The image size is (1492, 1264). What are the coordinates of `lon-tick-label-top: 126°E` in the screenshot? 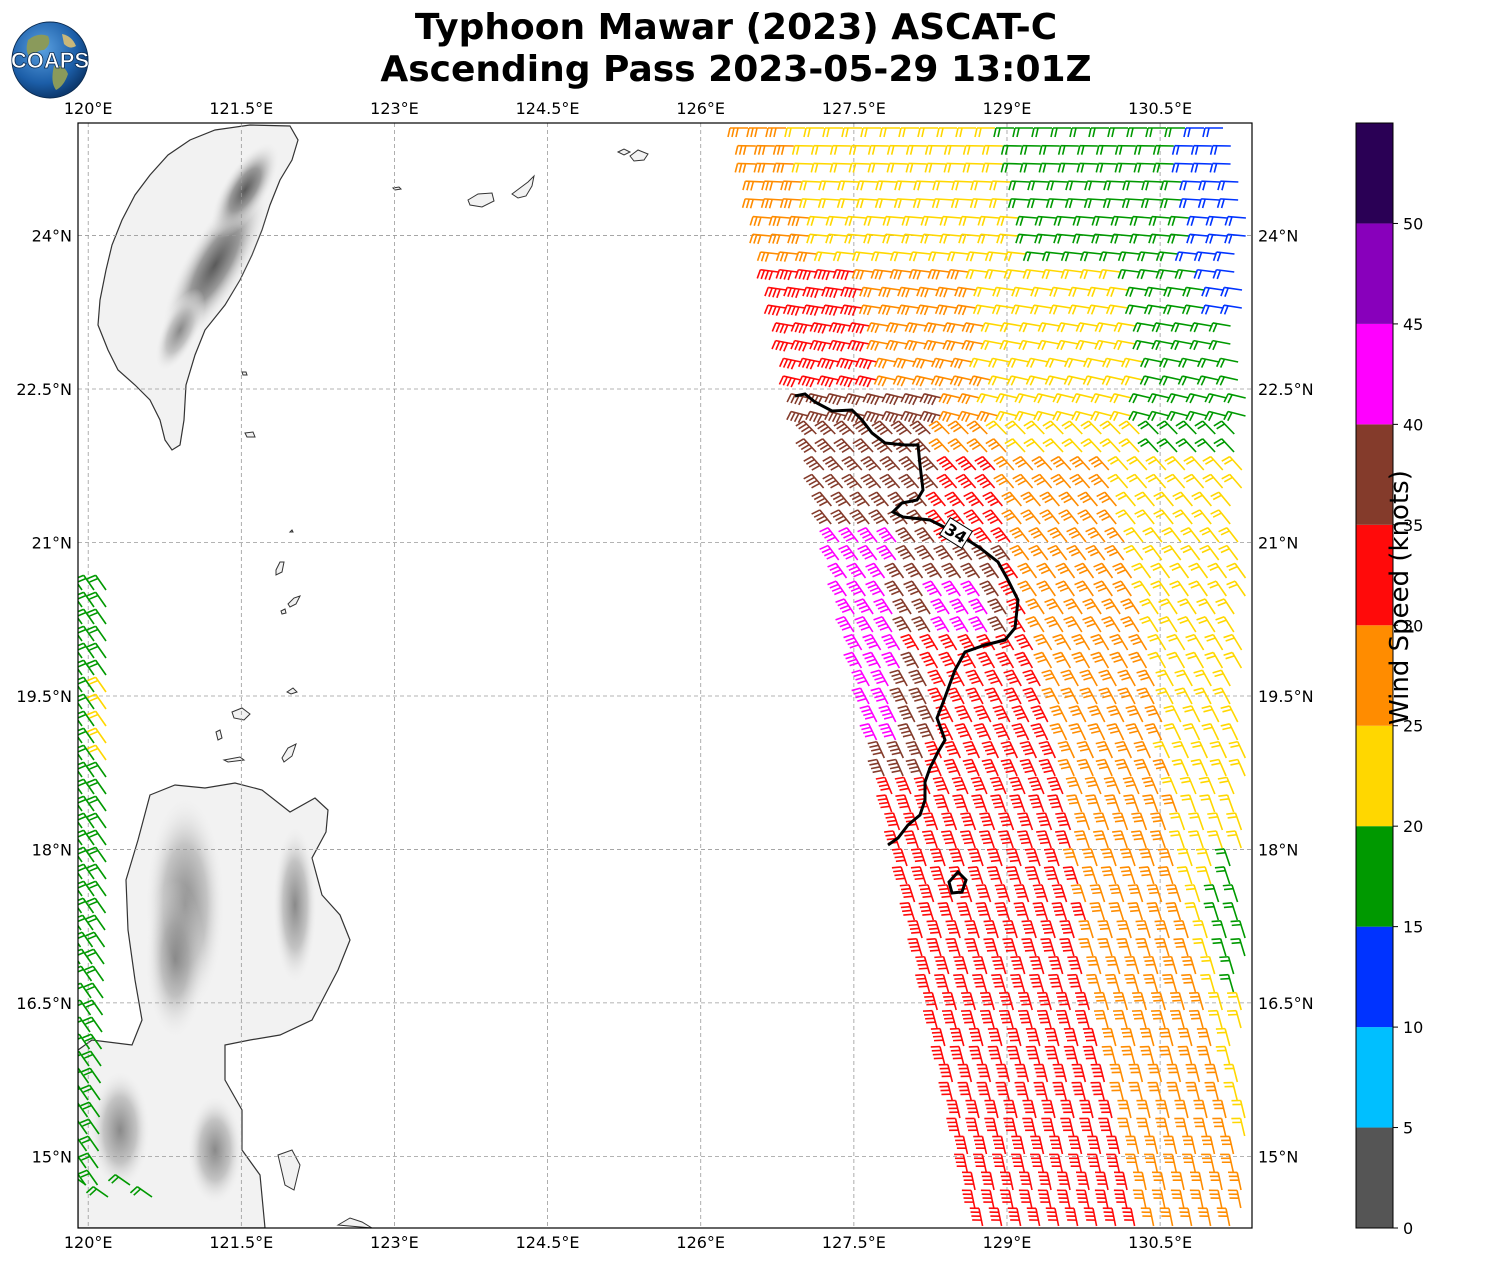 It's located at (700, 108).